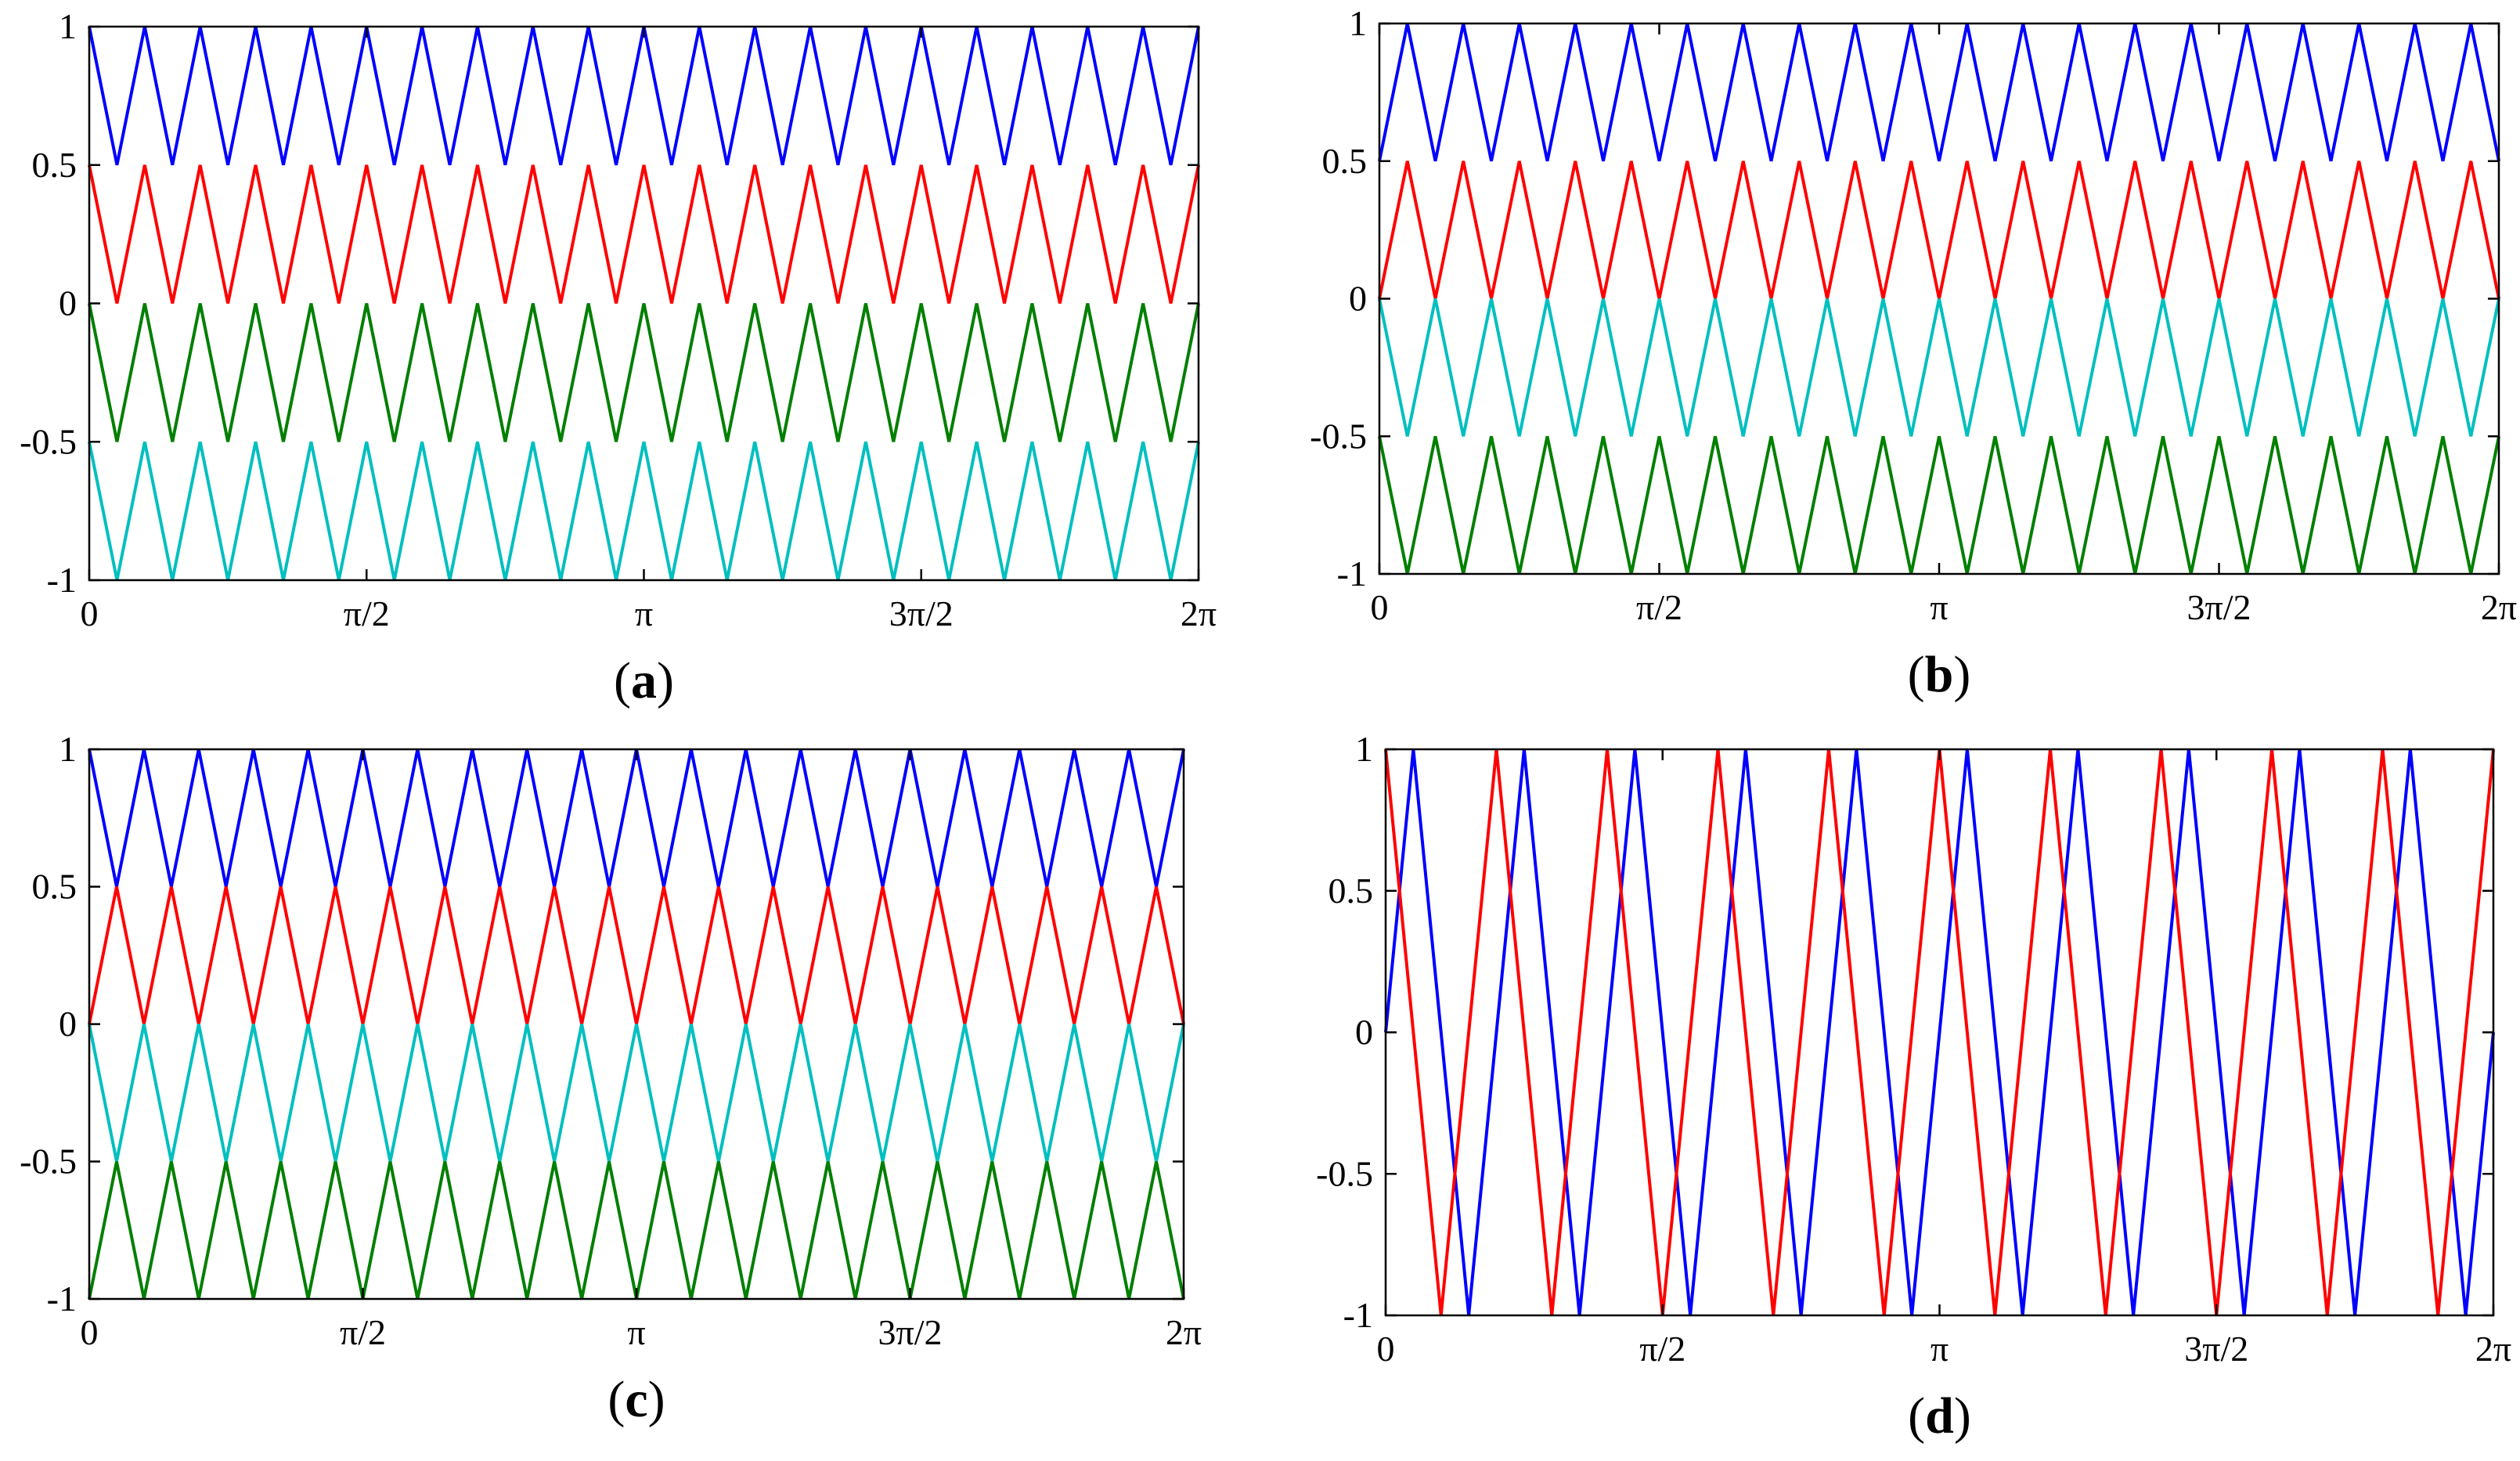  Describe the element at coordinates (1939, 674) in the screenshot. I see `panel-caption: (b)` at that location.